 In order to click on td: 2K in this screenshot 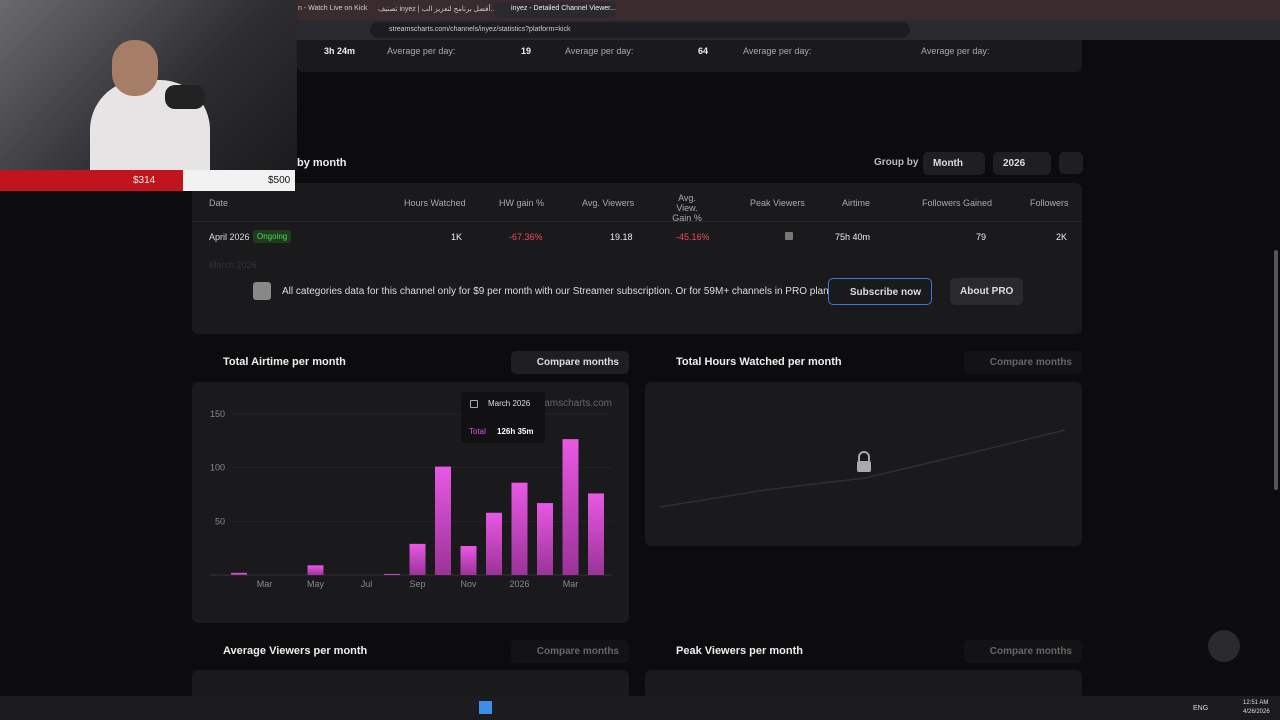, I will do `click(1062, 237)`.